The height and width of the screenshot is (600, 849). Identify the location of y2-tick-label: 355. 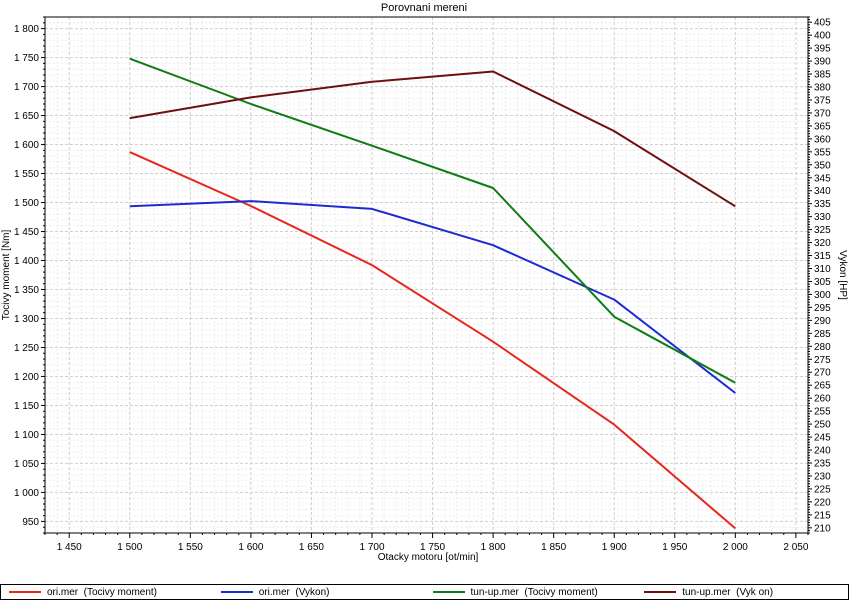
(822, 152).